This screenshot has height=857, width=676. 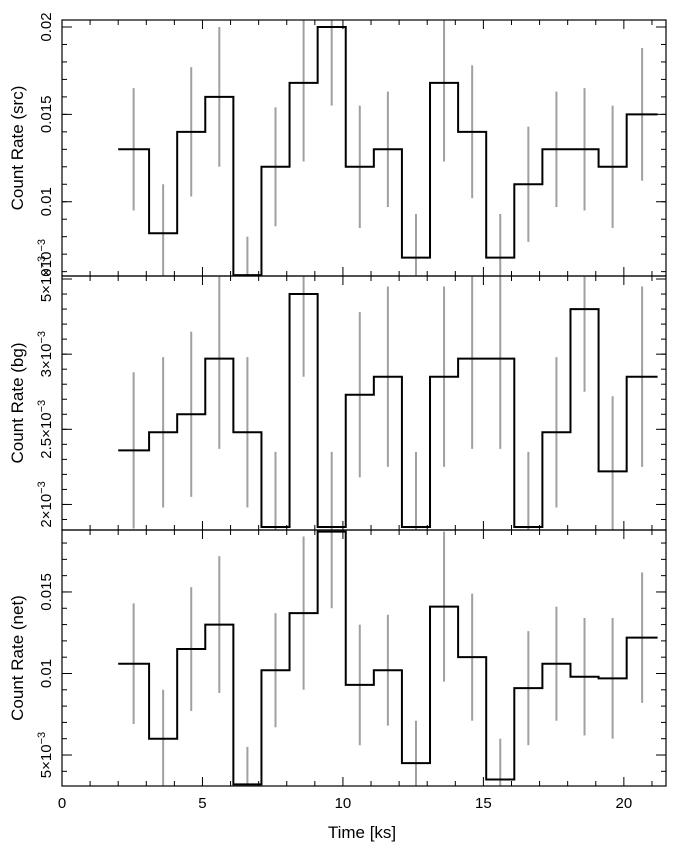 What do you see at coordinates (62, 803) in the screenshot?
I see `xtick-label-0: 0` at bounding box center [62, 803].